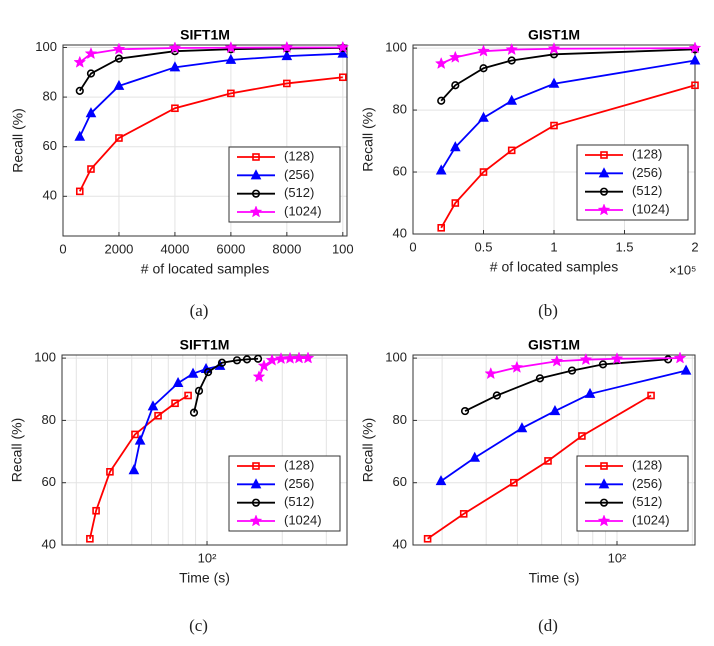 This screenshot has height=646, width=714. What do you see at coordinates (624, 246) in the screenshot?
I see `x-tick-label: 1.5` at bounding box center [624, 246].